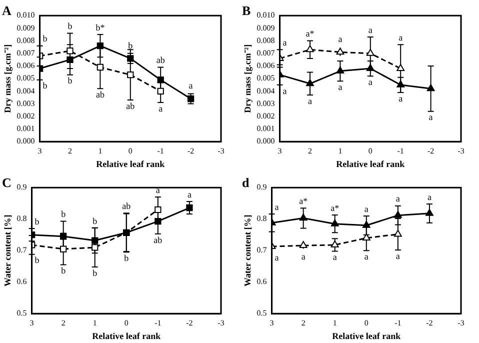 This screenshot has width=479, height=343. I want to click on y-tick-label: 0.009, so click(25, 27).